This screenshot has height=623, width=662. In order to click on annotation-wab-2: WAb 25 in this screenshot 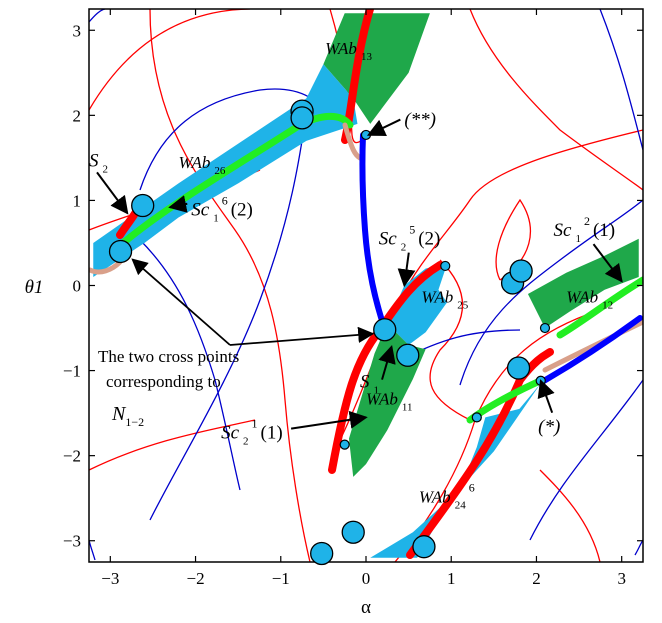, I will do `click(444, 300)`.